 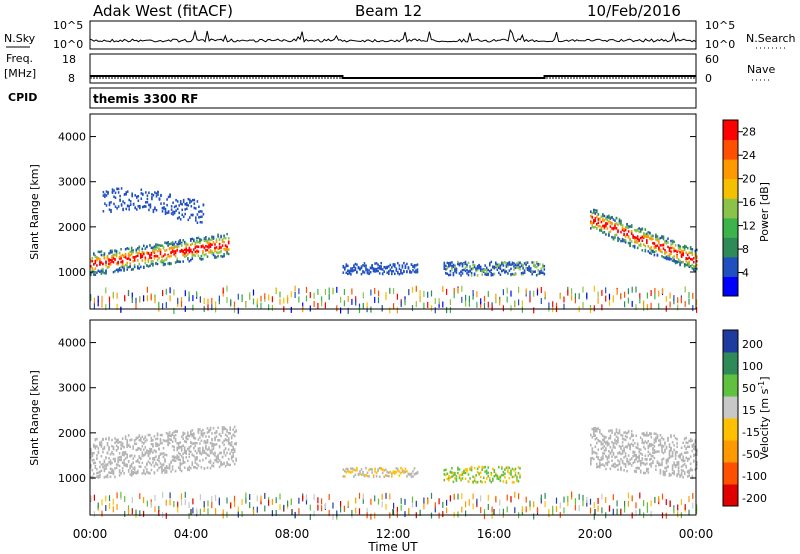 What do you see at coordinates (730, 247) in the screenshot?
I see `power-colorbar-swatch` at bounding box center [730, 247].